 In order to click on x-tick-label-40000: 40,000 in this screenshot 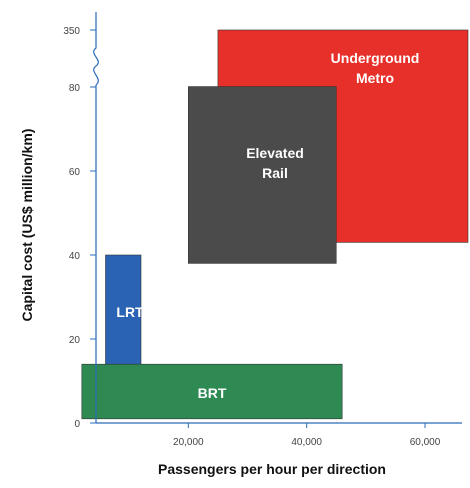, I will do `click(306, 442)`.